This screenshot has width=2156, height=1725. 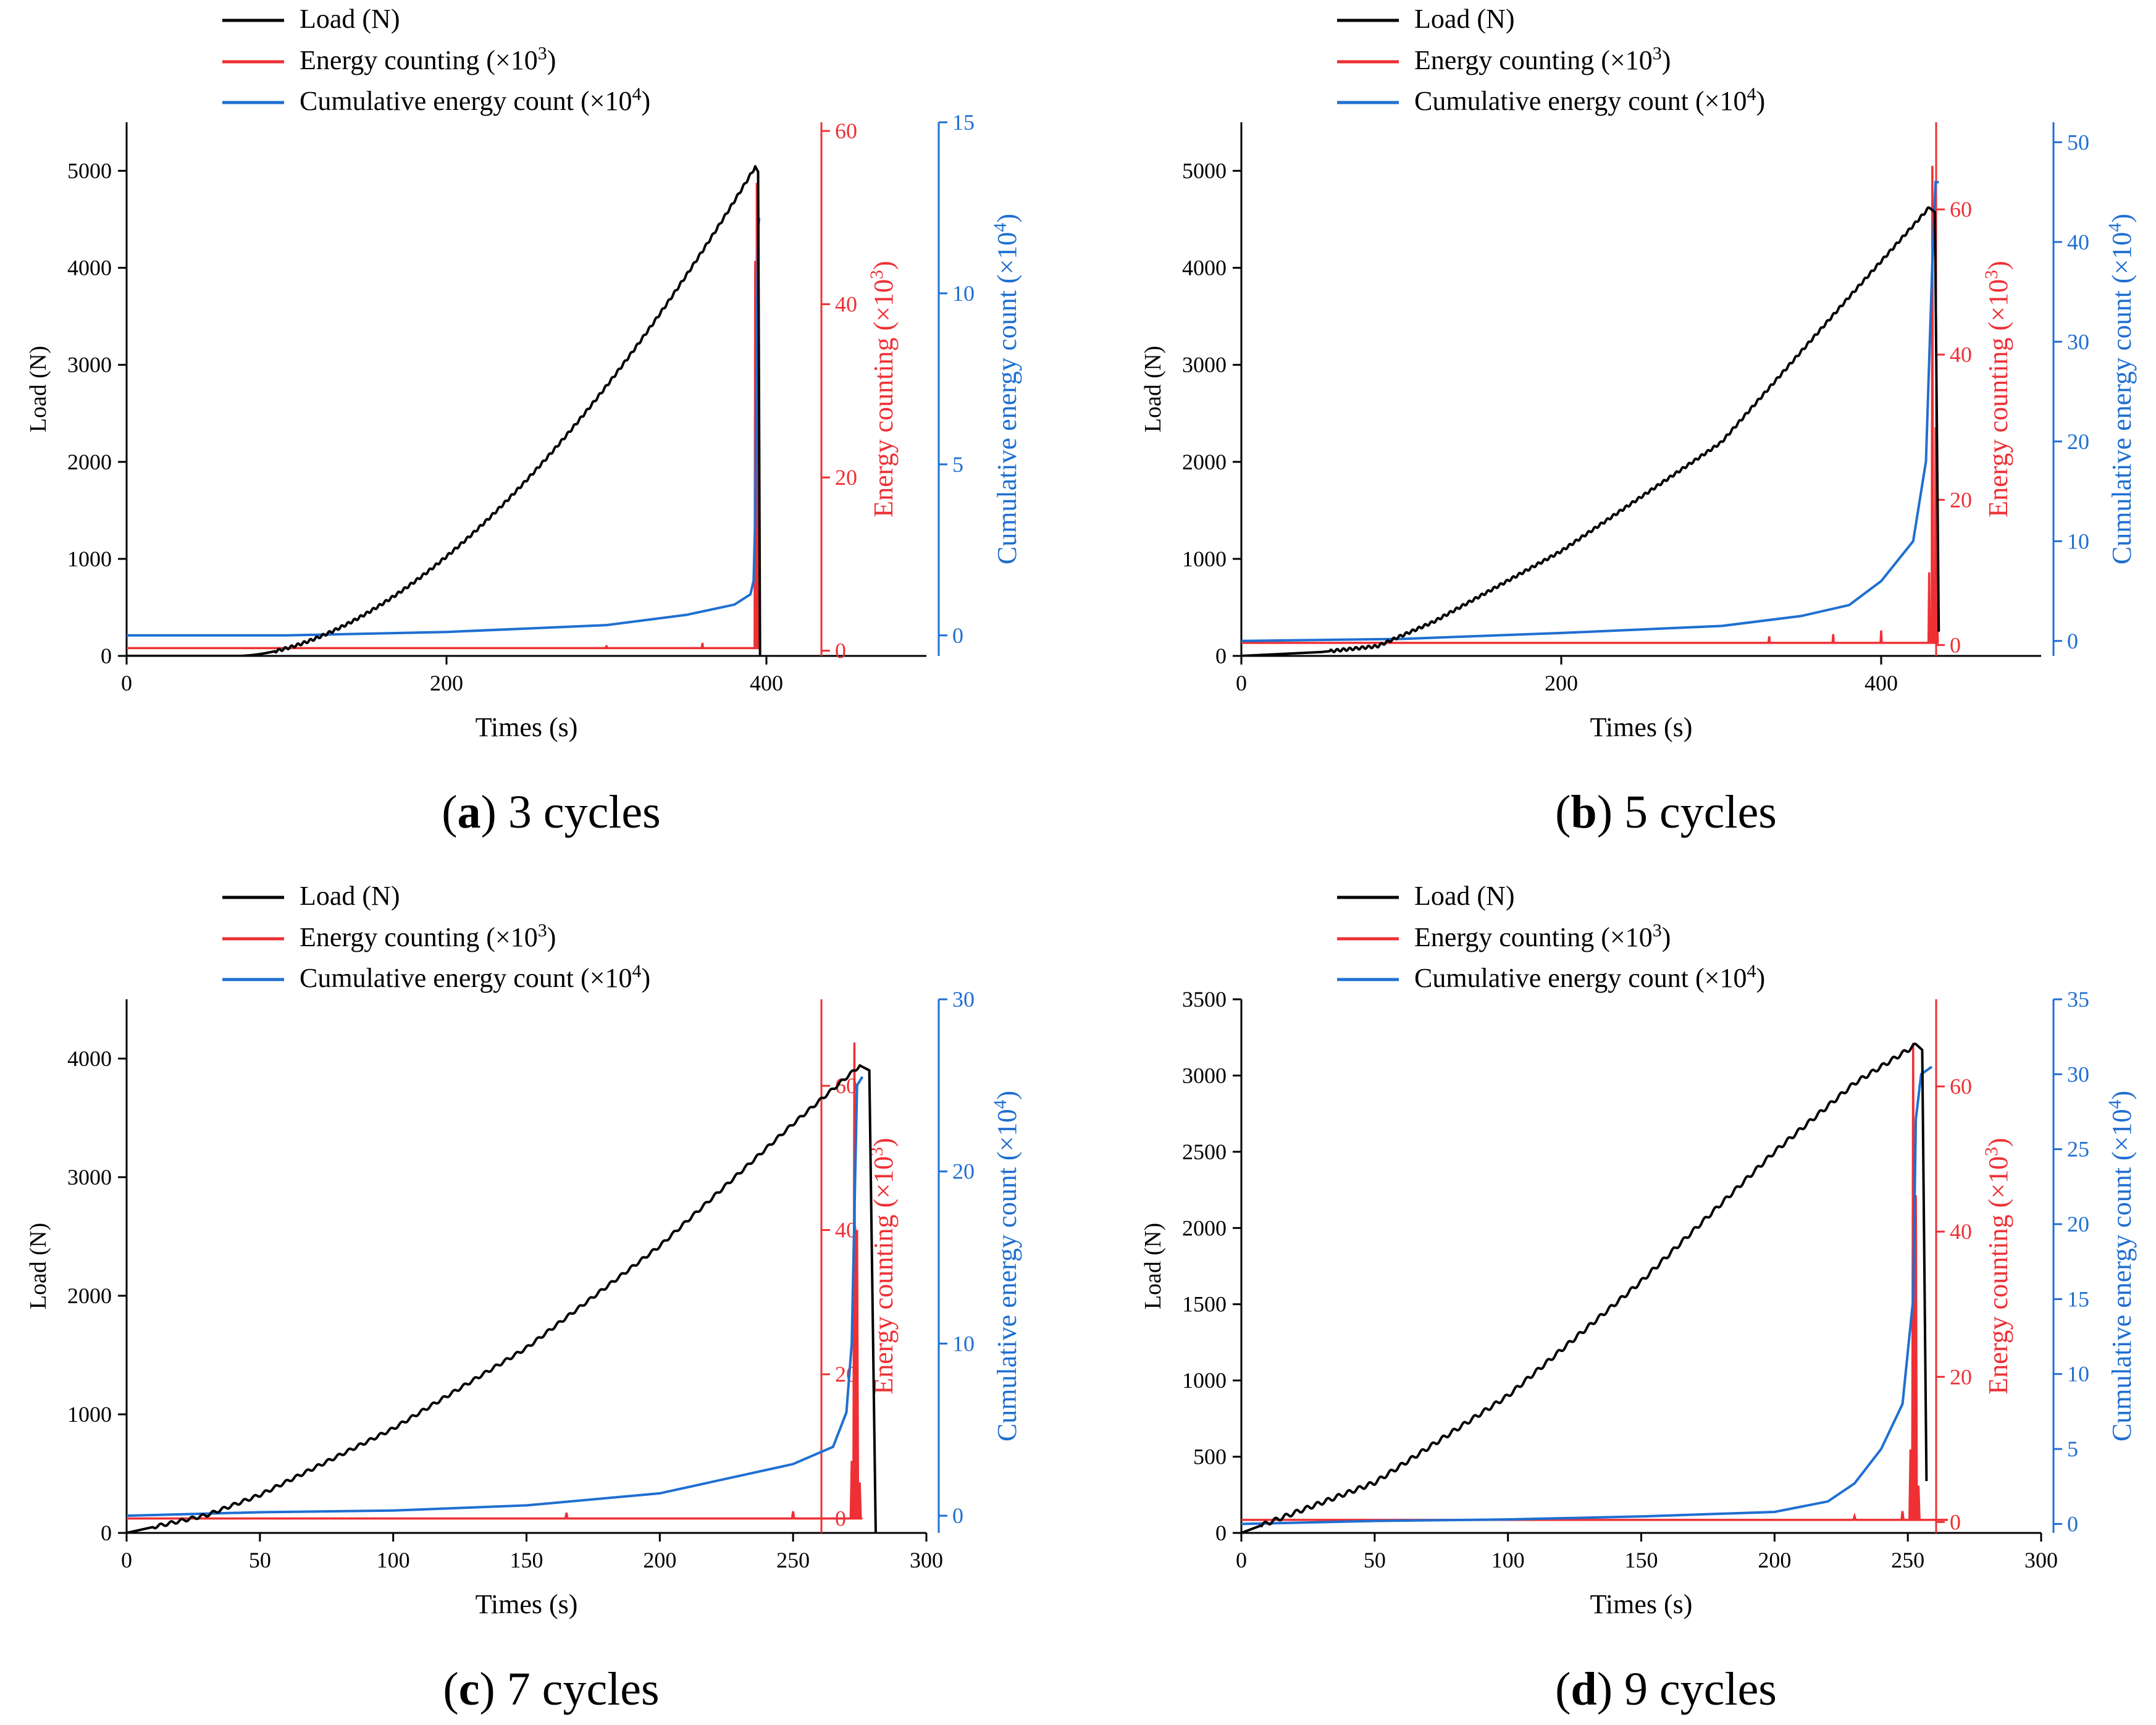 I want to click on energy-series-line, so click(x=1595, y=1282).